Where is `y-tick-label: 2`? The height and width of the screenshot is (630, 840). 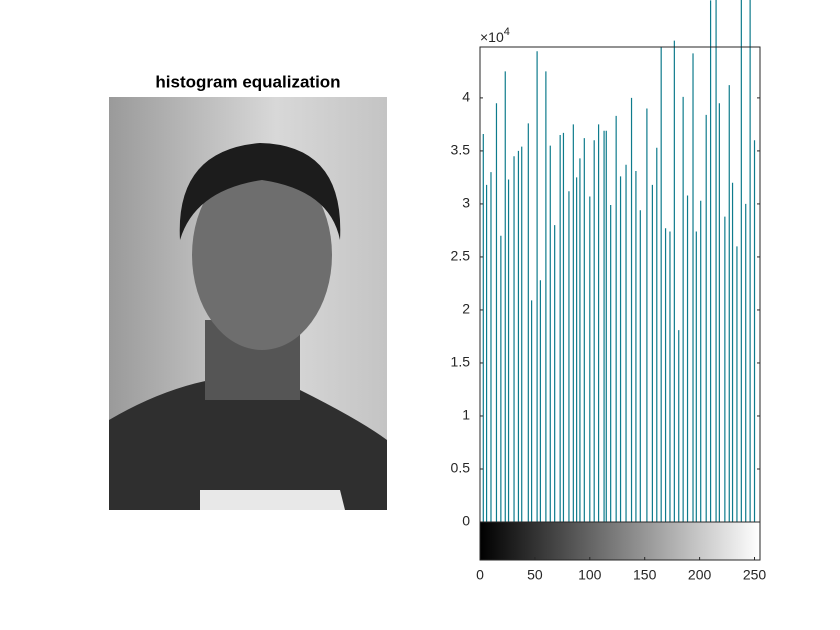
y-tick-label: 2 is located at coordinates (466, 309).